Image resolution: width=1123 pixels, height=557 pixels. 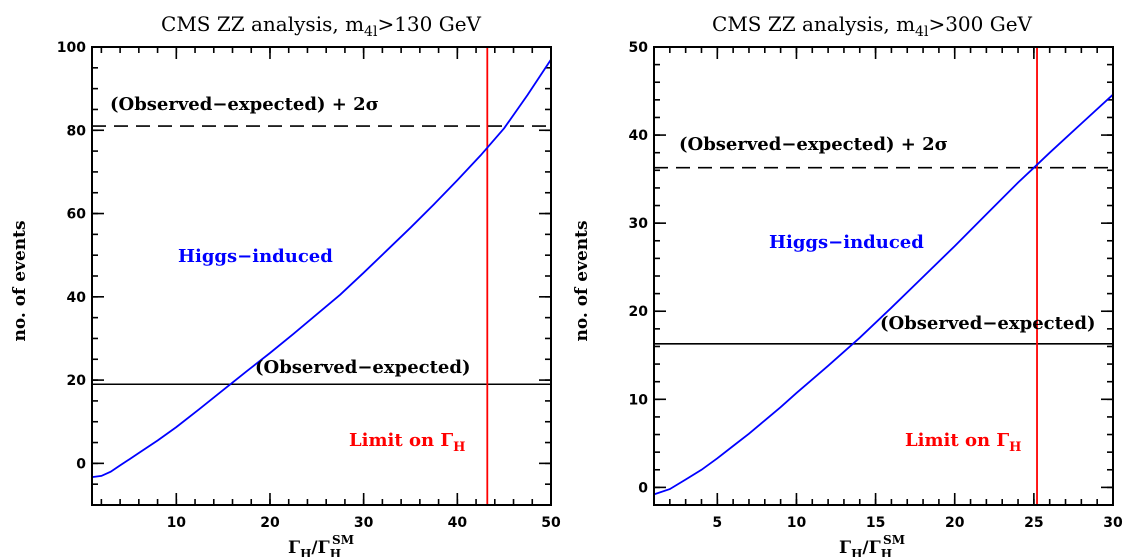 I want to click on x-tick-label: 50, so click(x=551, y=523).